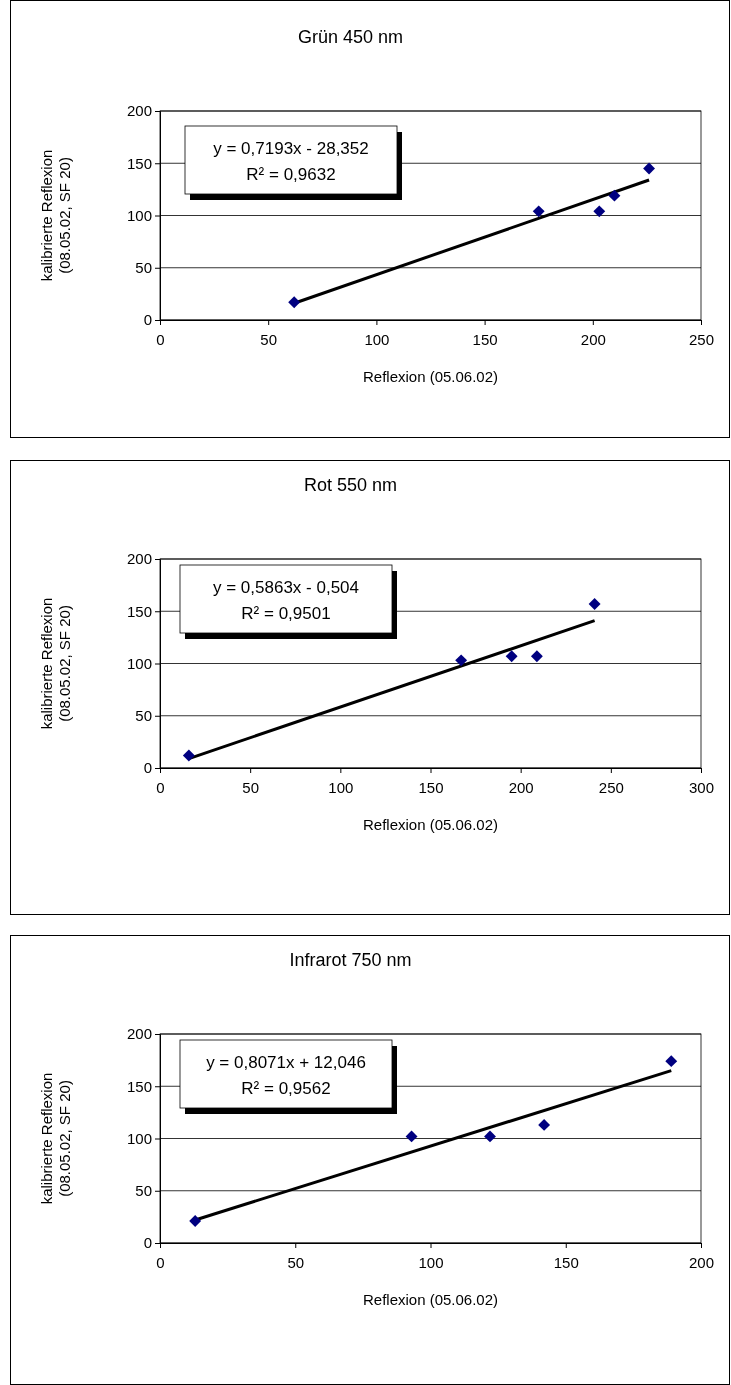 The image size is (731, 1385). I want to click on annotation: y = 0,5863x - 0,504, so click(286, 587).